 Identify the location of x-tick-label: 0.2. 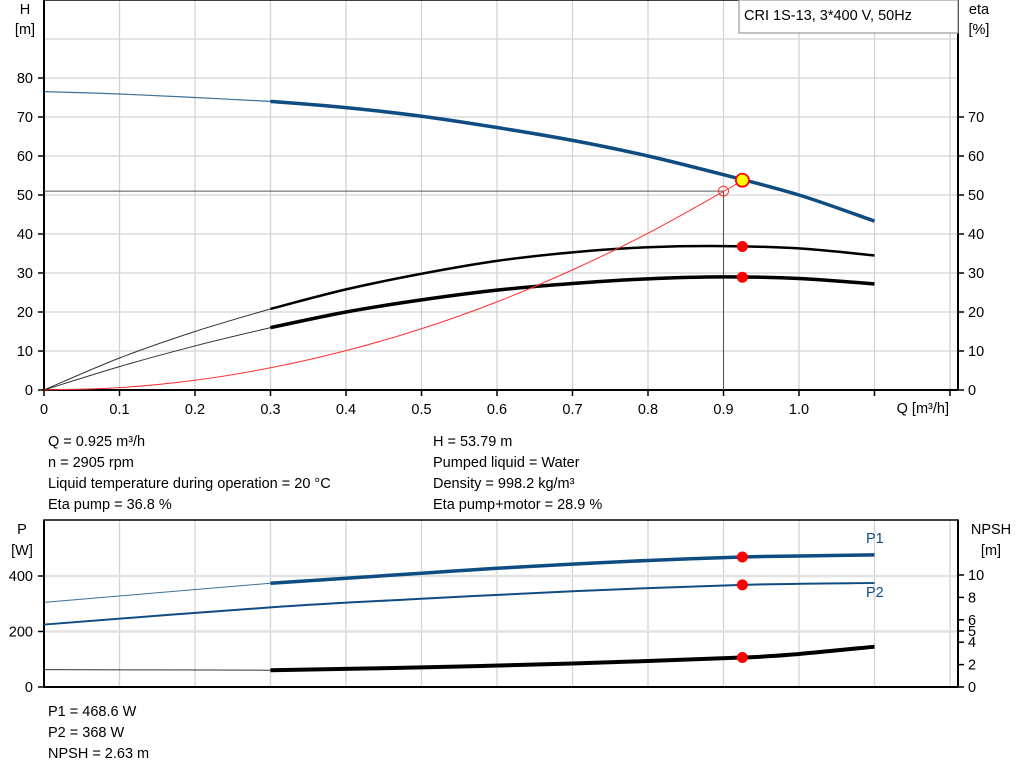
(195, 410).